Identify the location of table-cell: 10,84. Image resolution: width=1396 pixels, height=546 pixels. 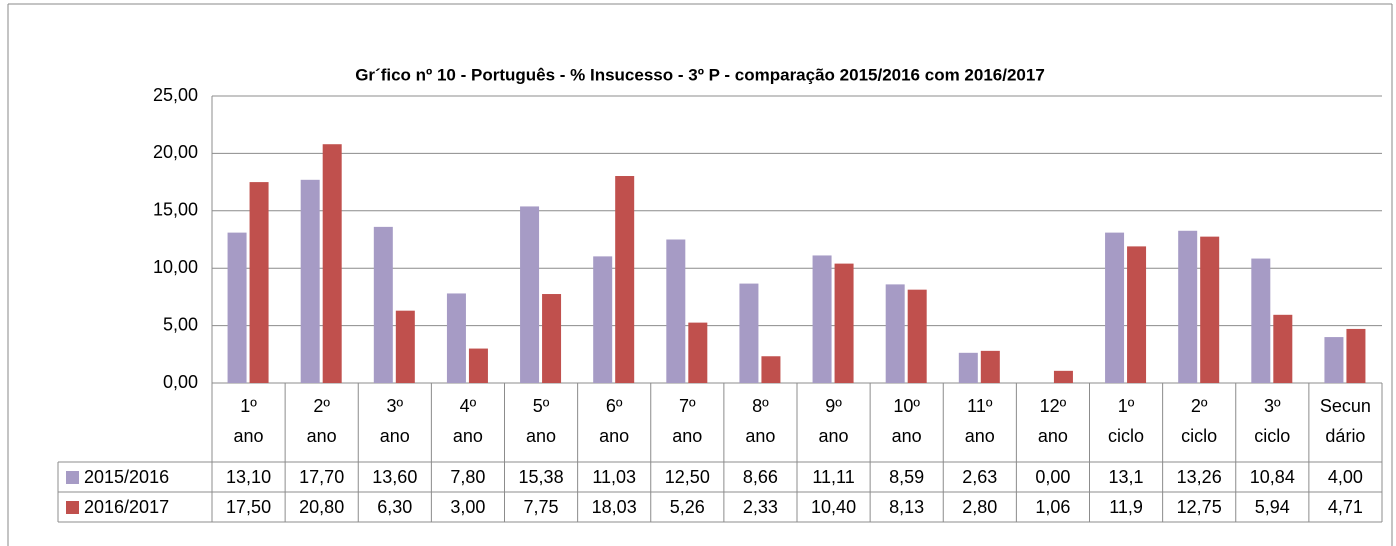
(1272, 477).